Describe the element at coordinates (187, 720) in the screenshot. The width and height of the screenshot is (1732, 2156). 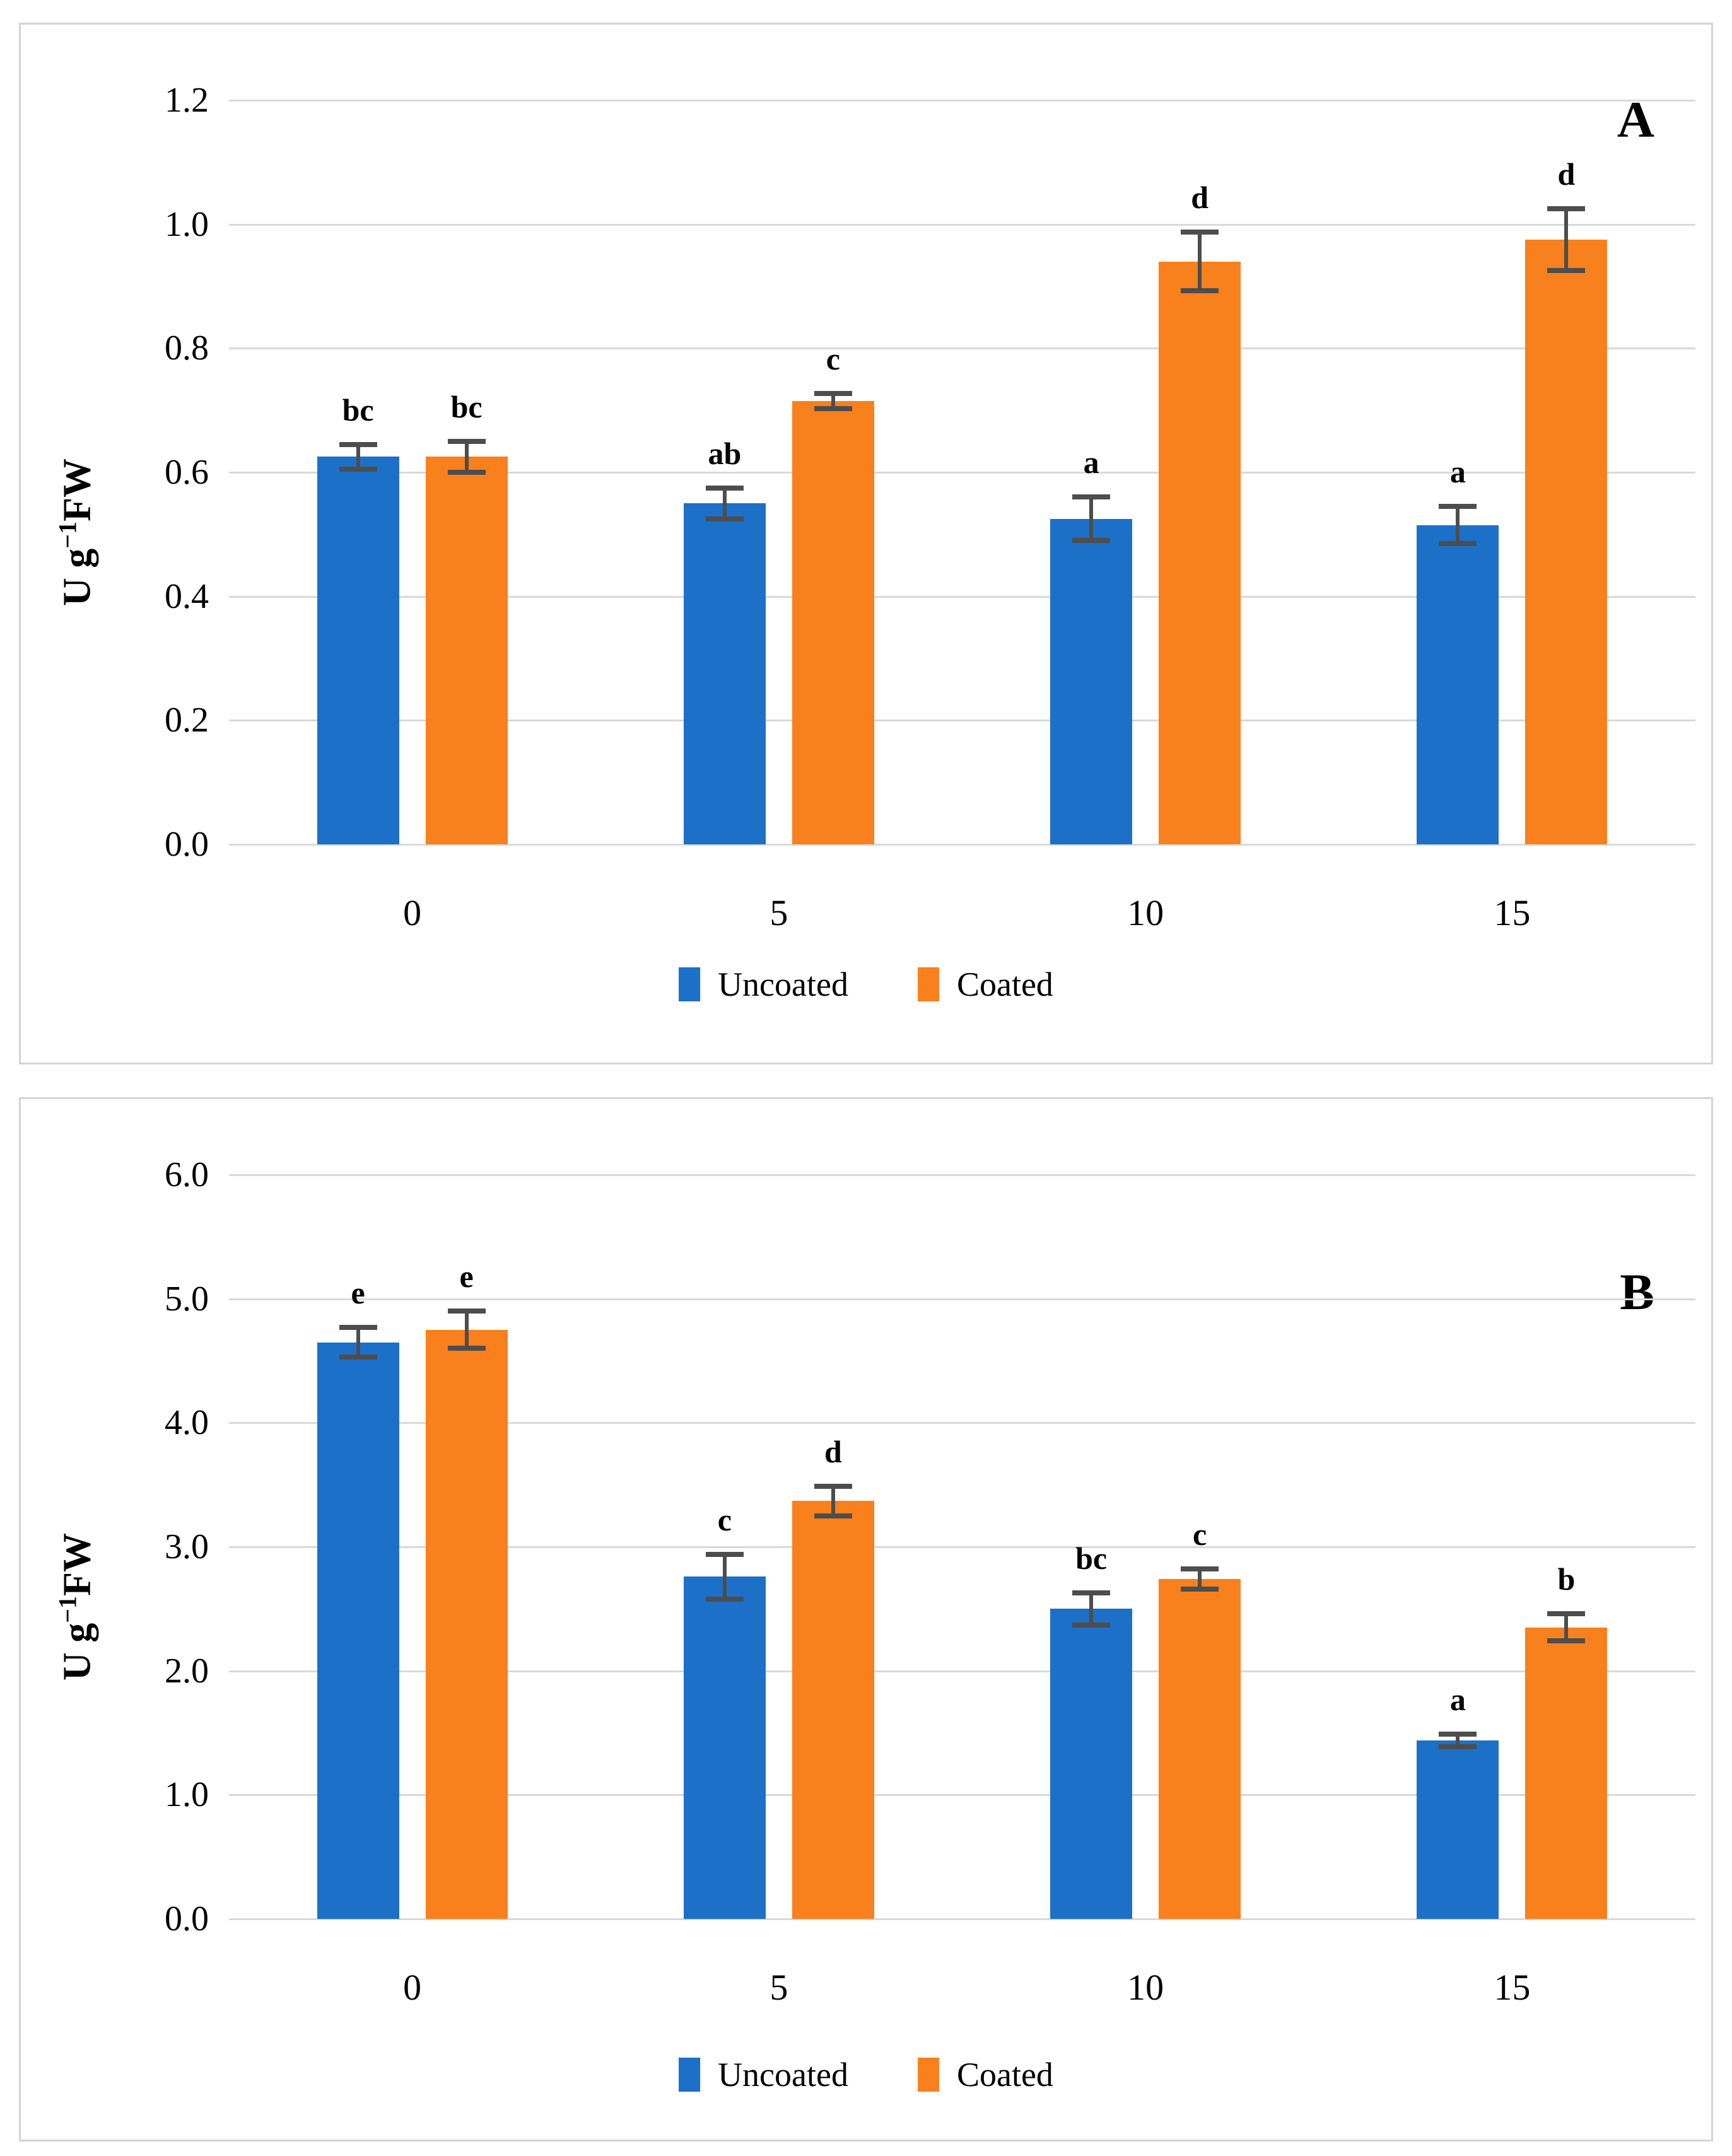
I see `y-axis-tick-label: 0.2` at that location.